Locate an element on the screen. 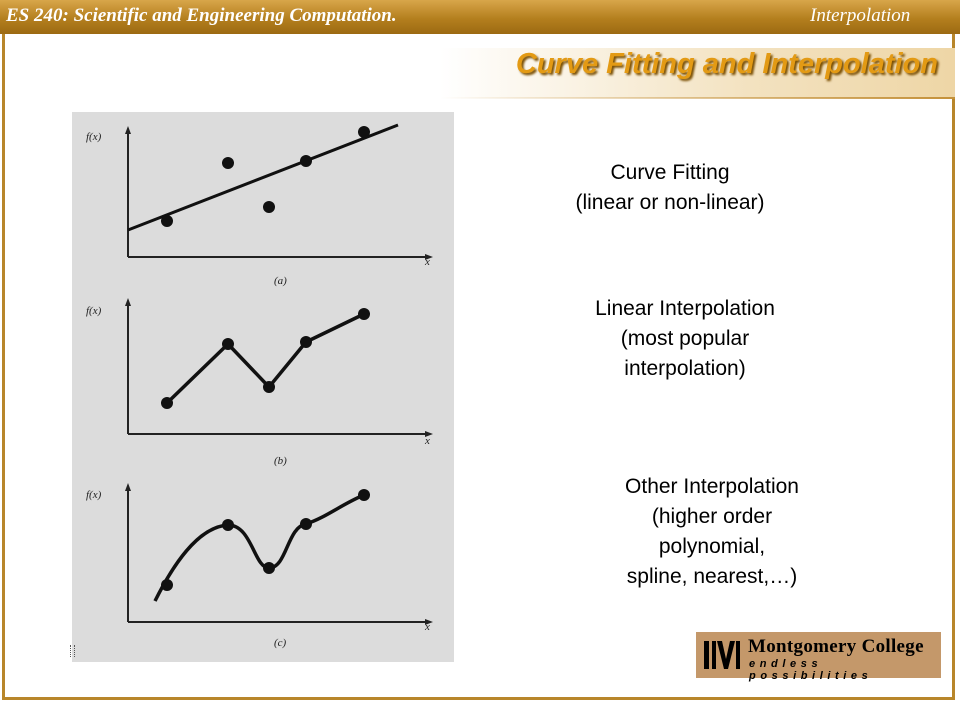 This screenshot has width=960, height=720. college-name: Montgomery College is located at coordinates (836, 646).